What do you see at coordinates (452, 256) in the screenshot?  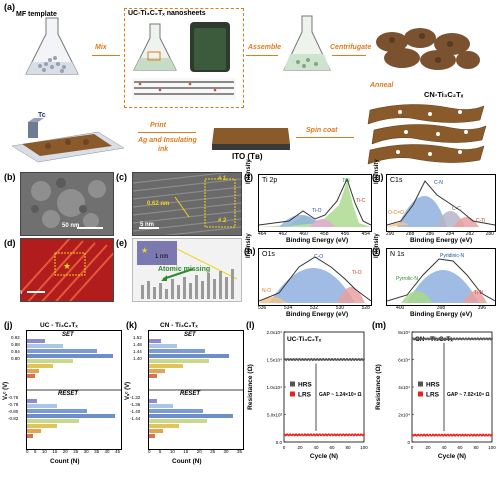 I see `xps-i-peak-pyridinic: Pyridinic-N` at bounding box center [452, 256].